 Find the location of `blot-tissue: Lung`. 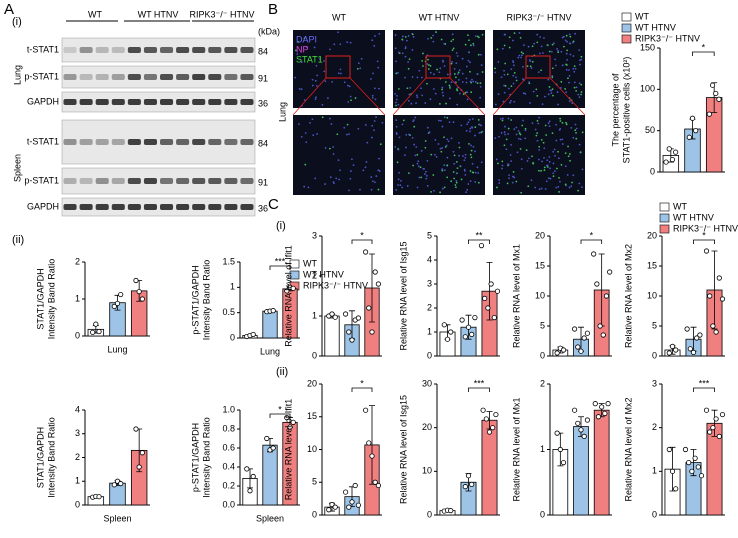

blot-tissue: Lung is located at coordinates (17, 75).